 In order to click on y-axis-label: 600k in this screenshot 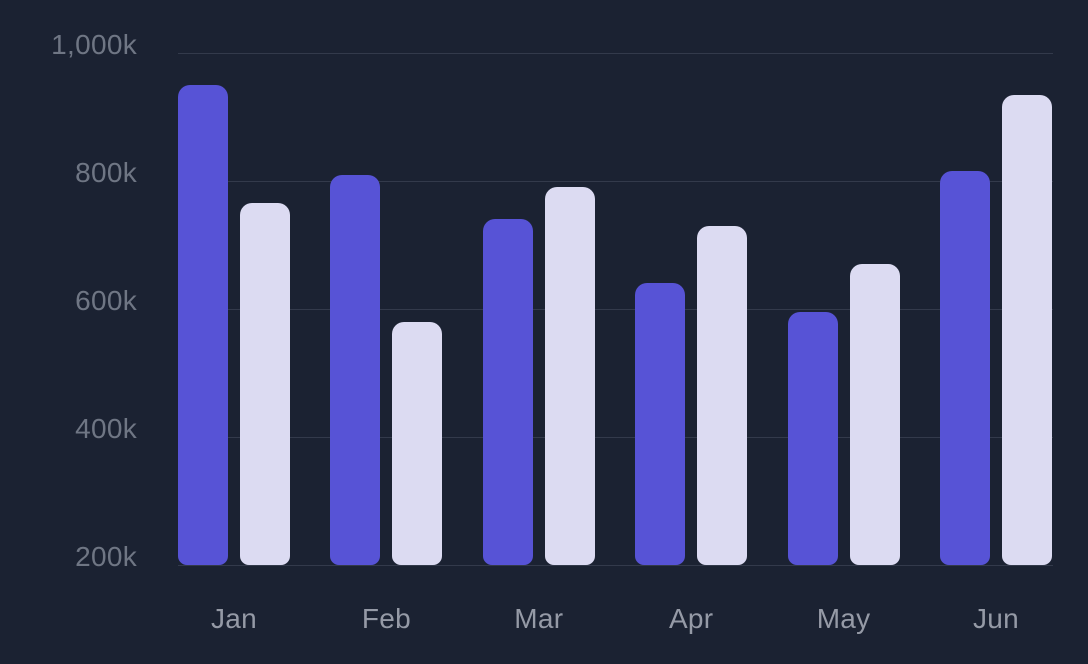, I will do `click(106, 300)`.